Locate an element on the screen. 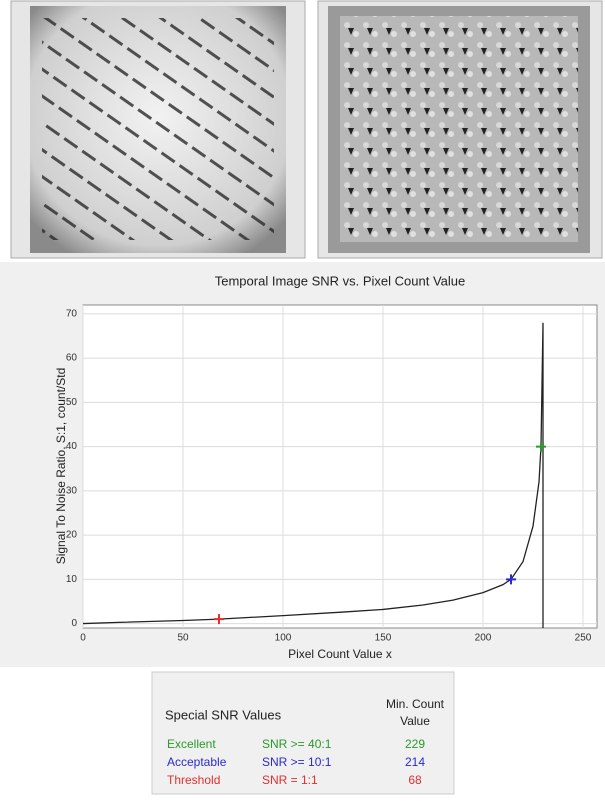  x-tick-label: 250 is located at coordinates (583, 638).